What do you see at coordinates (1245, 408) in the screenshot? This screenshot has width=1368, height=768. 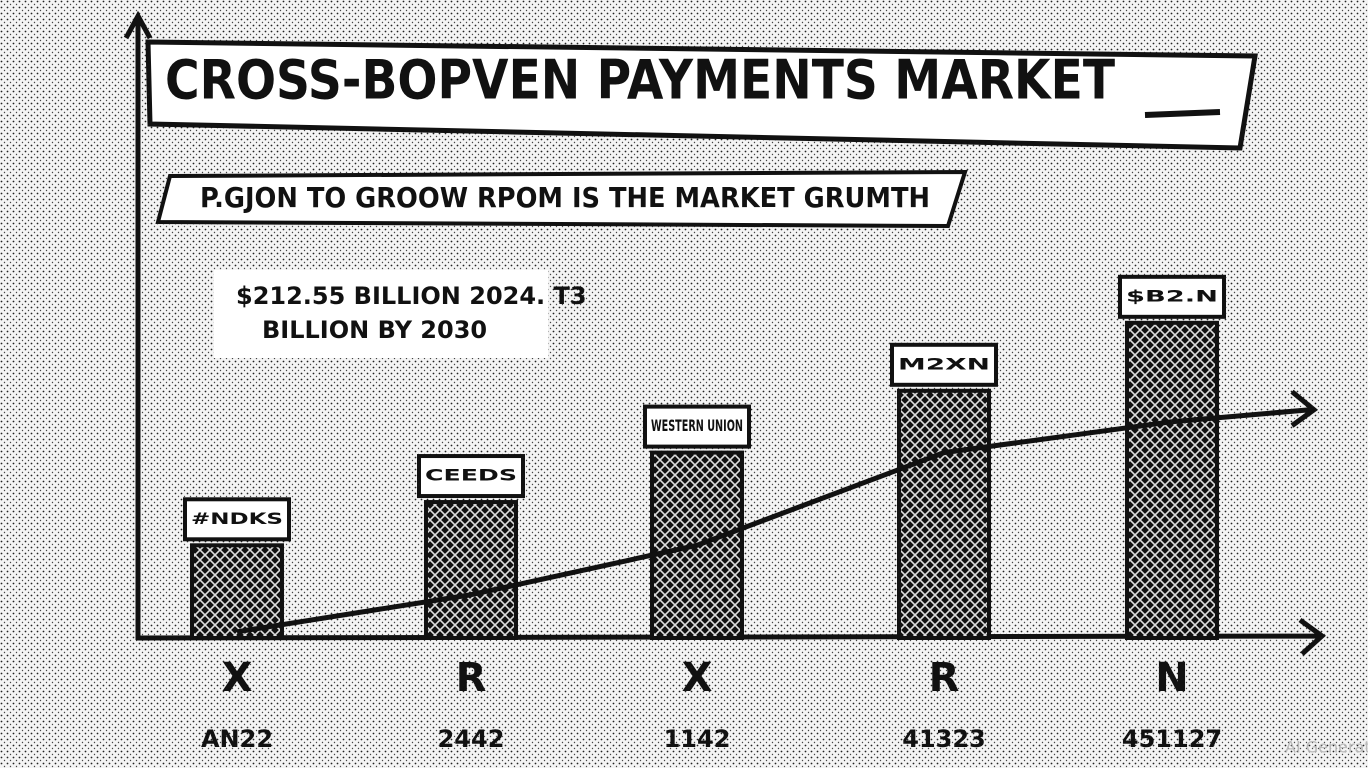 I see `trend-arrow` at bounding box center [1245, 408].